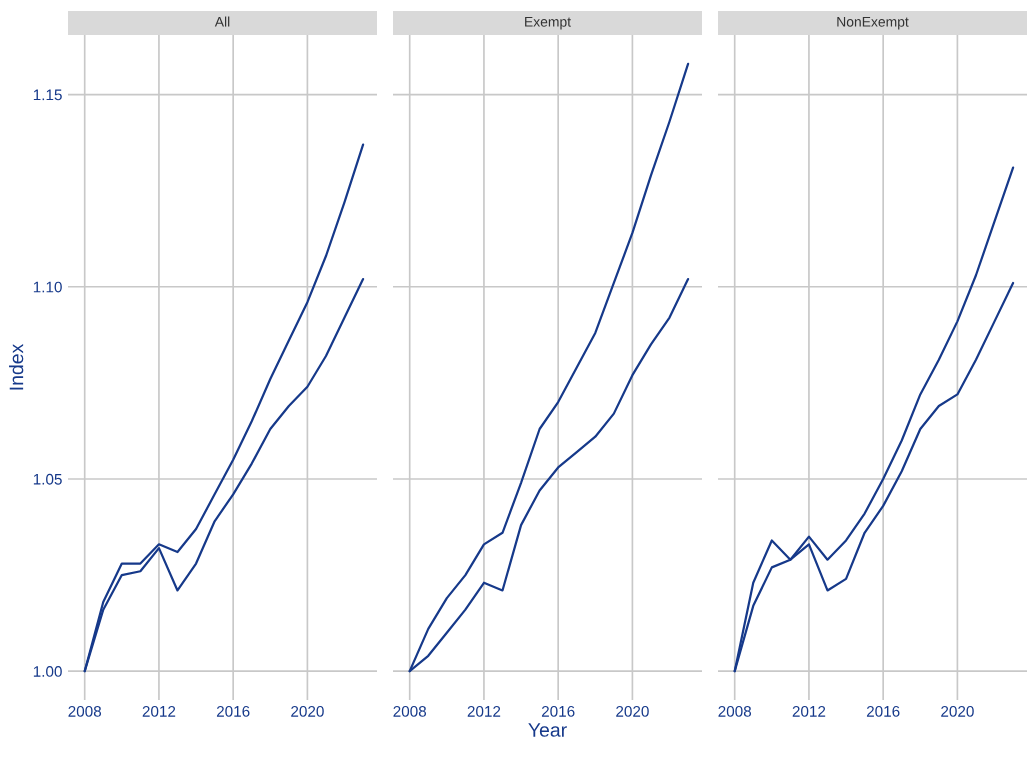 This screenshot has width=1027, height=758. What do you see at coordinates (47, 479) in the screenshot?
I see `y-tick-label: 1.05` at bounding box center [47, 479].